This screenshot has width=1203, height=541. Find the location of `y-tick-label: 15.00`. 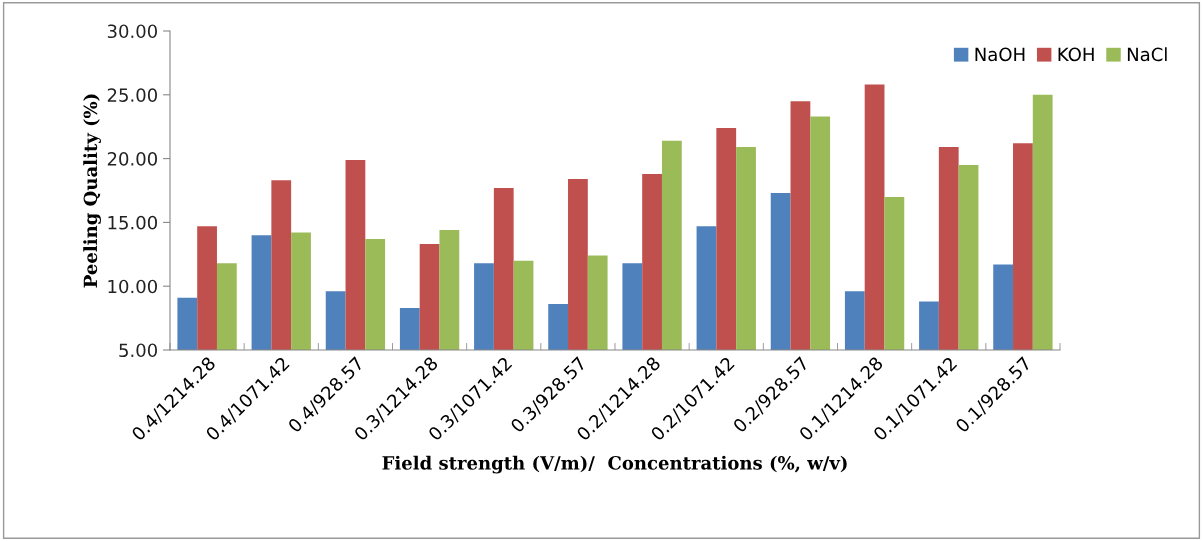

y-tick-label: 15.00 is located at coordinates (132, 222).